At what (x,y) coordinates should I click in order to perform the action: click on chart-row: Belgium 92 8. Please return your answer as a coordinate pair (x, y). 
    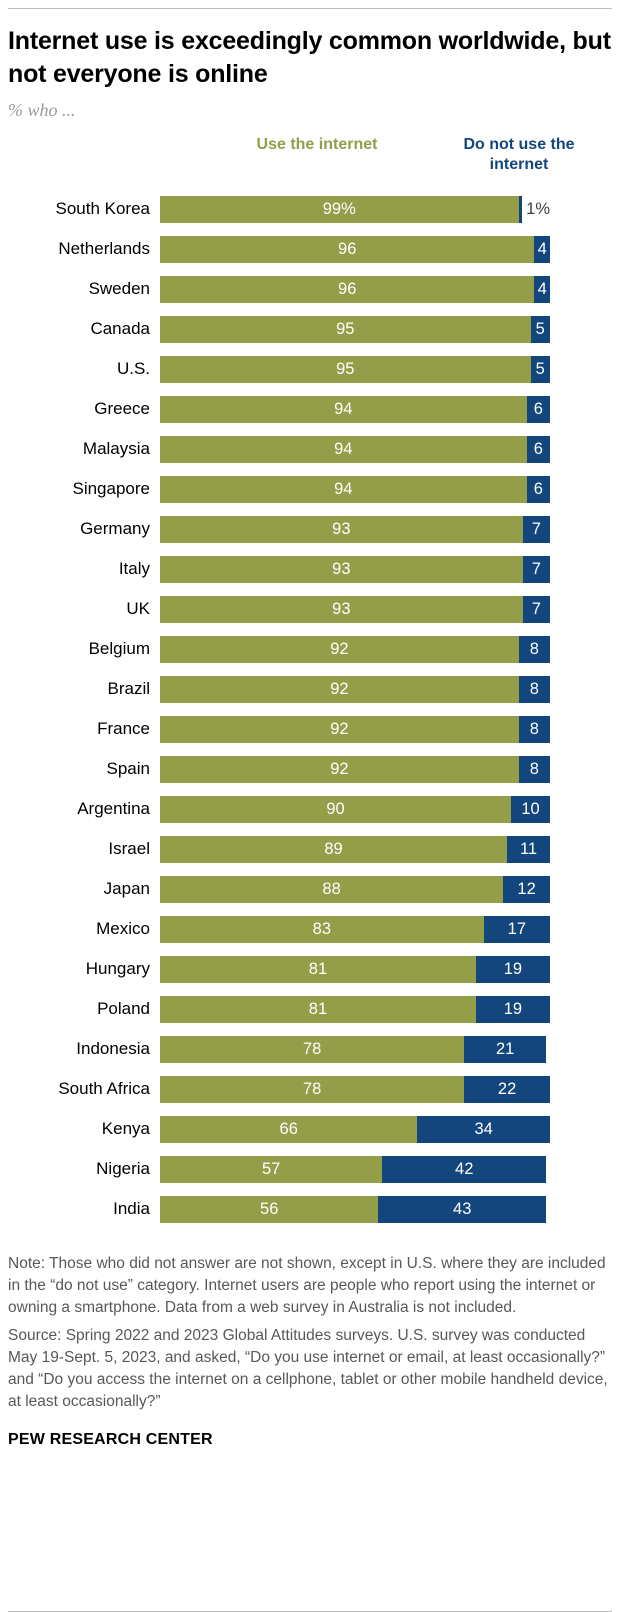
    Looking at the image, I should click on (310, 649).